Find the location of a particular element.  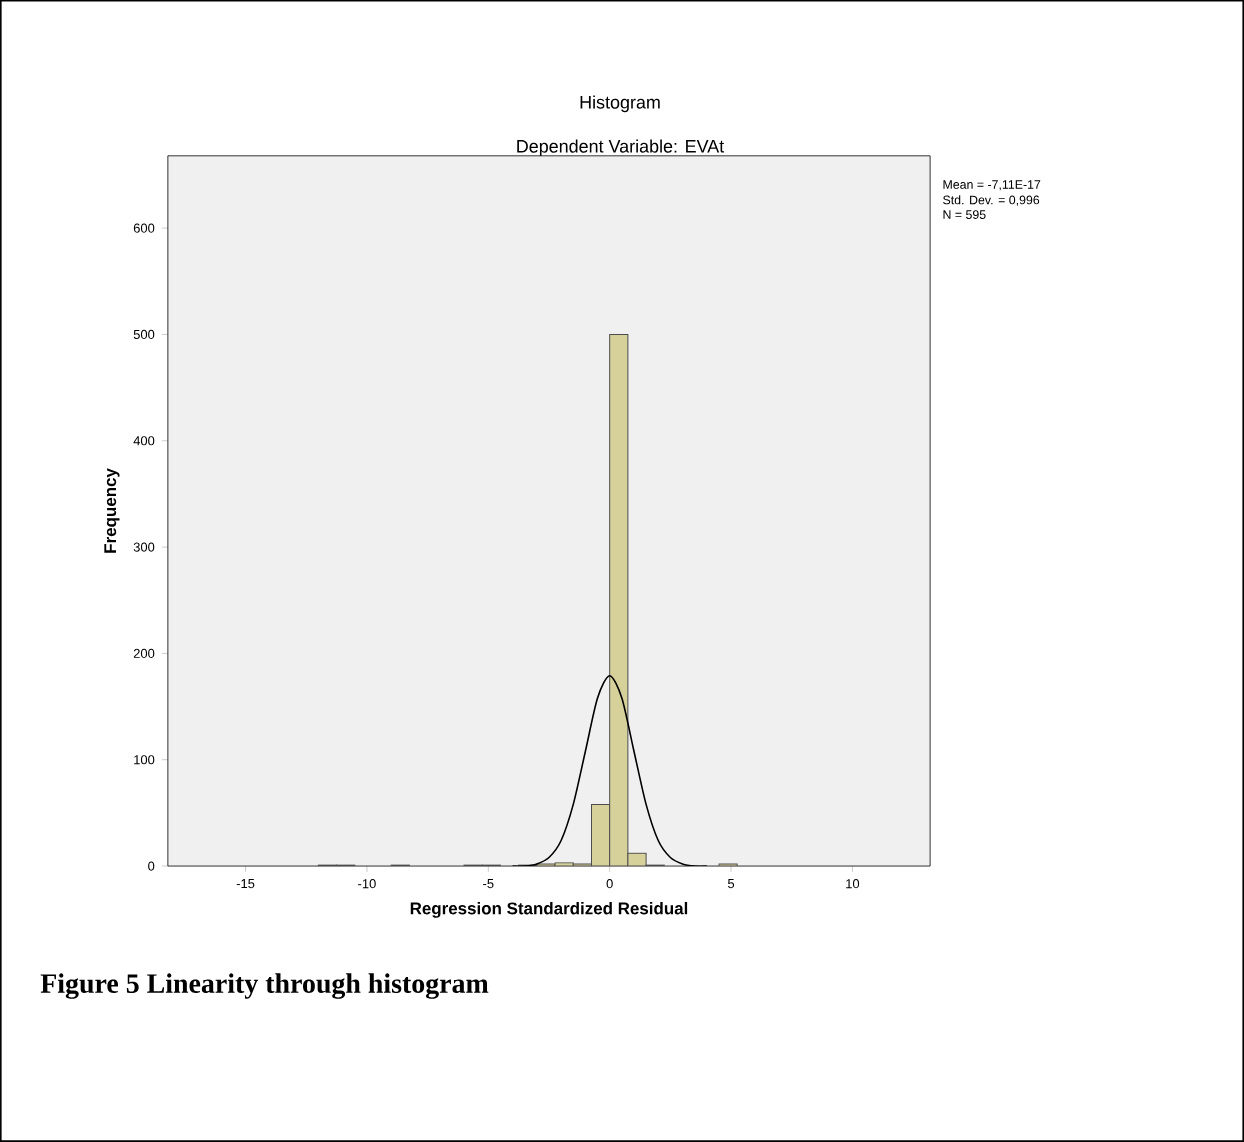

chart-subtitle: Dependent Variable: EVAt is located at coordinates (621, 148).